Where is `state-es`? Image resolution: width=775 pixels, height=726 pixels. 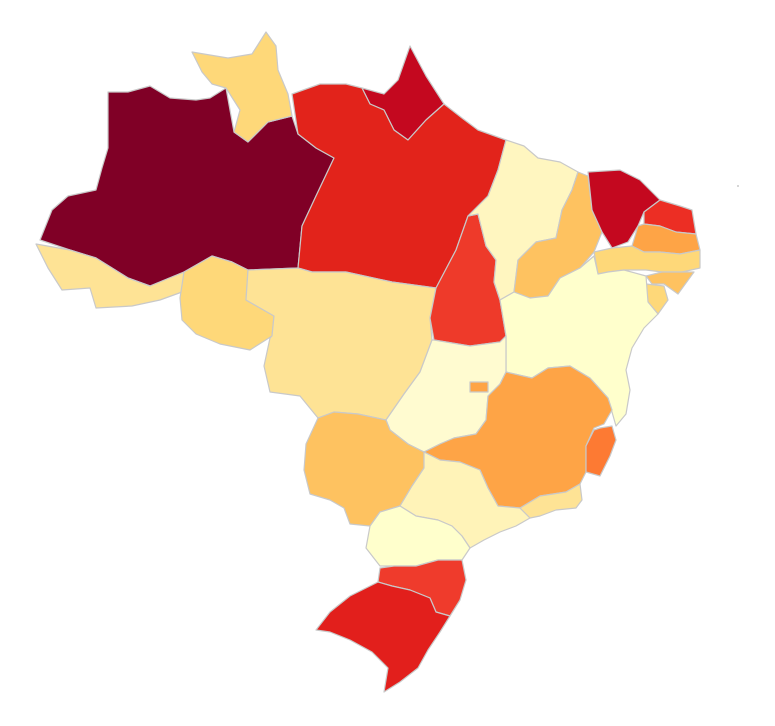 state-es is located at coordinates (601, 451).